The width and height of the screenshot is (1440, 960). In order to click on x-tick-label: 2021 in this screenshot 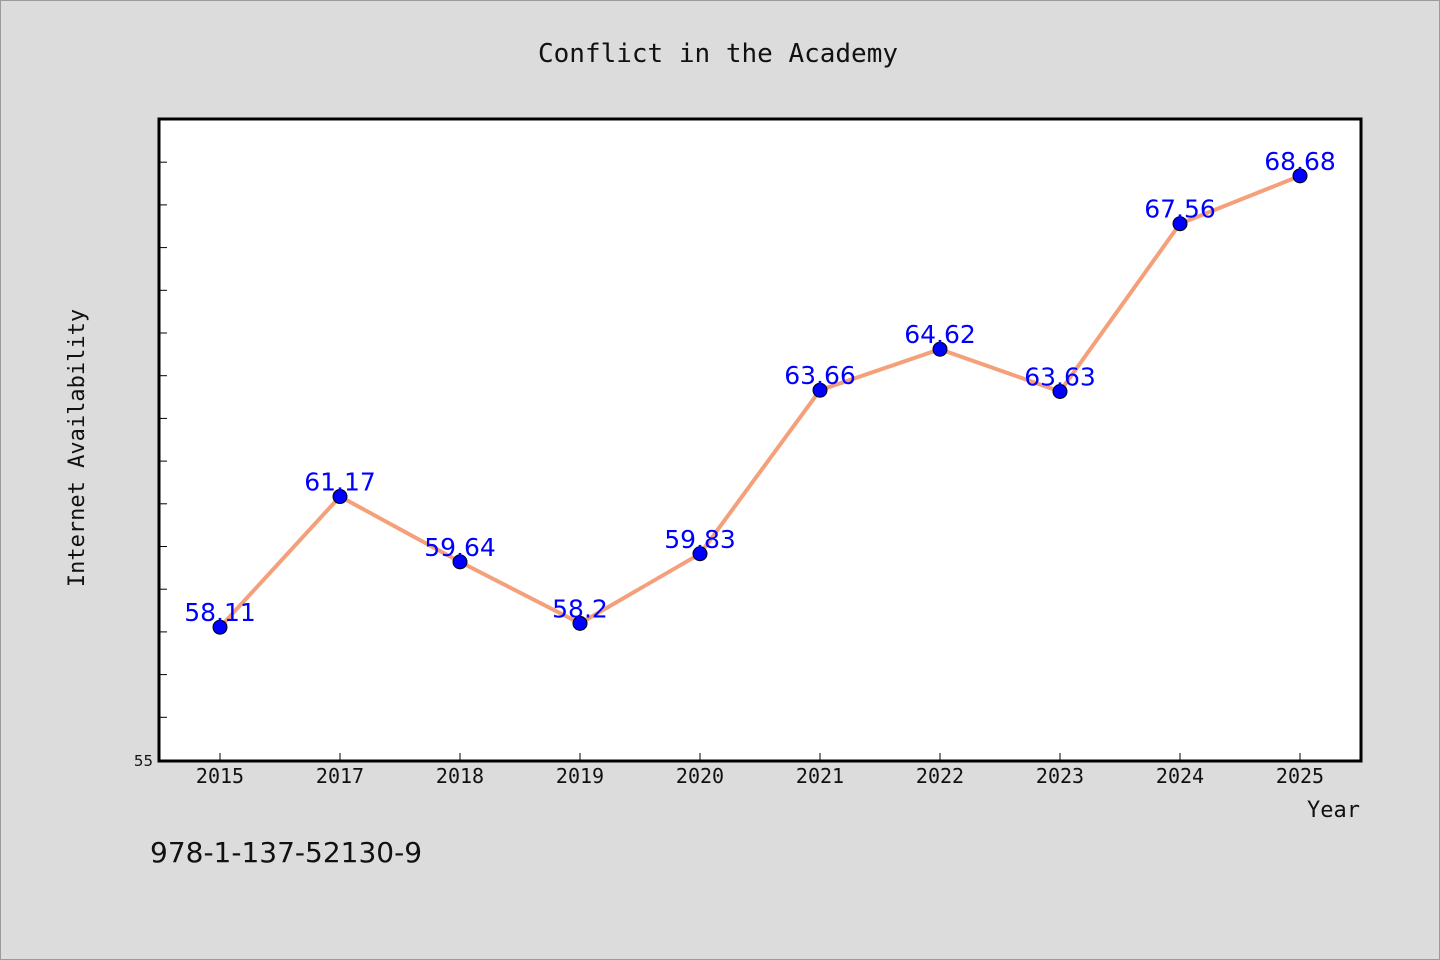, I will do `click(820, 776)`.